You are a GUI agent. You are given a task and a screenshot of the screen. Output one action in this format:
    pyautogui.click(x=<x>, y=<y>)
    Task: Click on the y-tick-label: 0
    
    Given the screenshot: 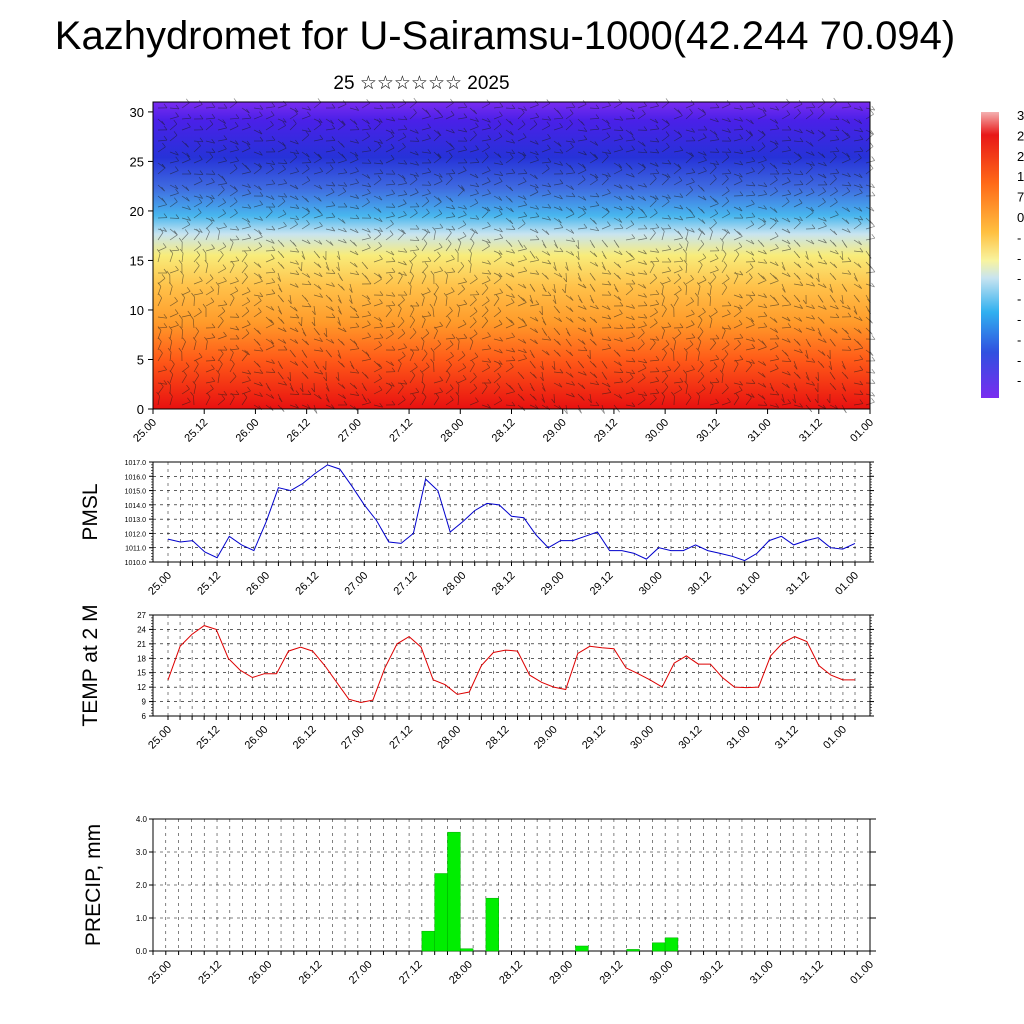 What is the action you would take?
    pyautogui.click(x=140, y=409)
    